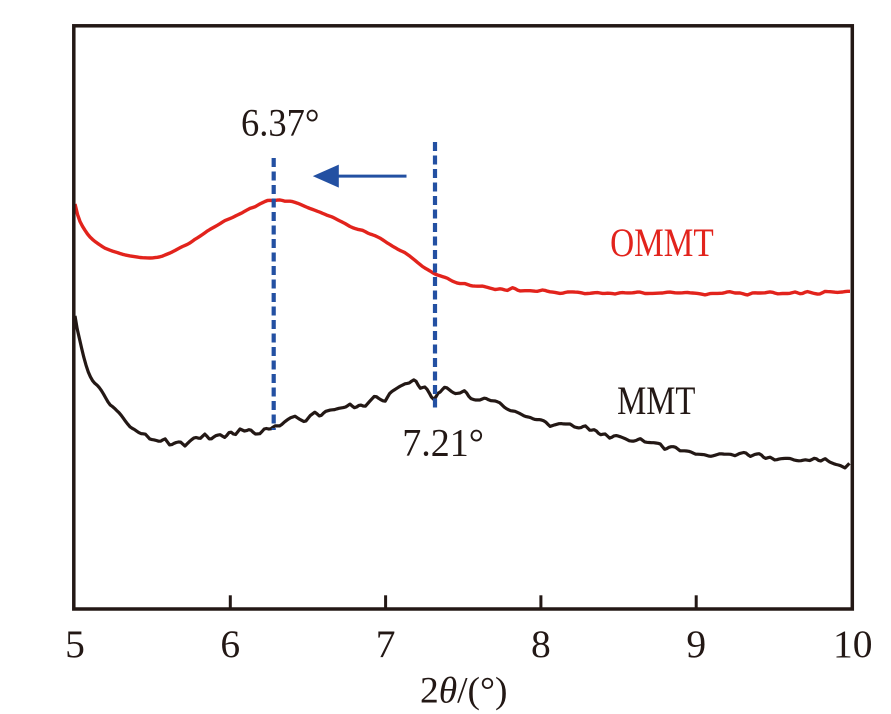 The image size is (891, 714). What do you see at coordinates (75, 644) in the screenshot?
I see `svg-text: 5` at bounding box center [75, 644].